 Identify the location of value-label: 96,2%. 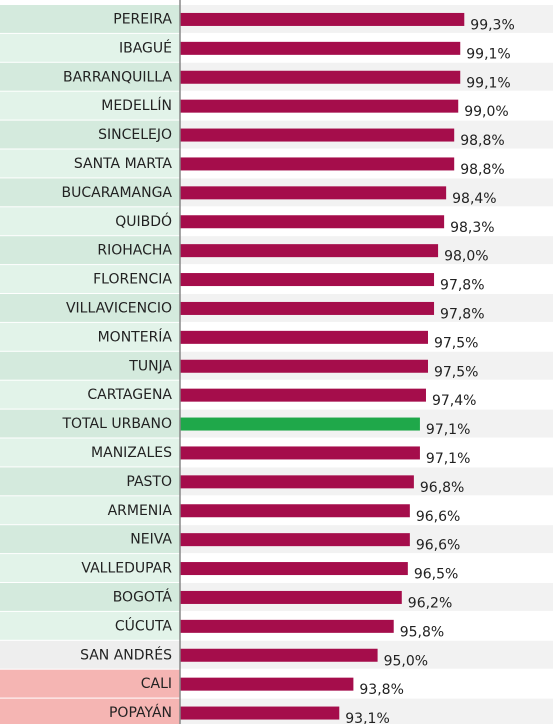
(430, 603).